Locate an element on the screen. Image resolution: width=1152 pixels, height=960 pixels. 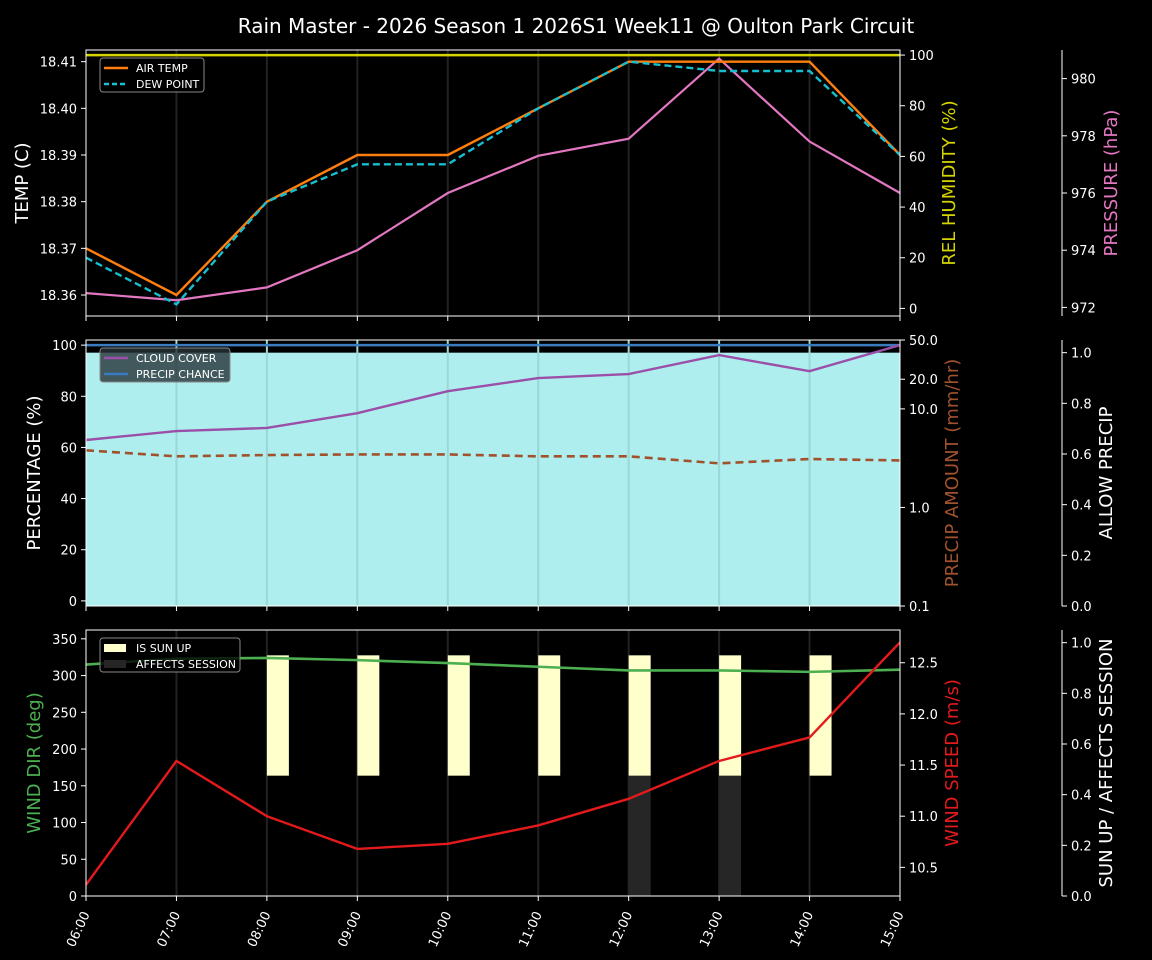
x-tick-label: 09:00 is located at coordinates (350, 929).